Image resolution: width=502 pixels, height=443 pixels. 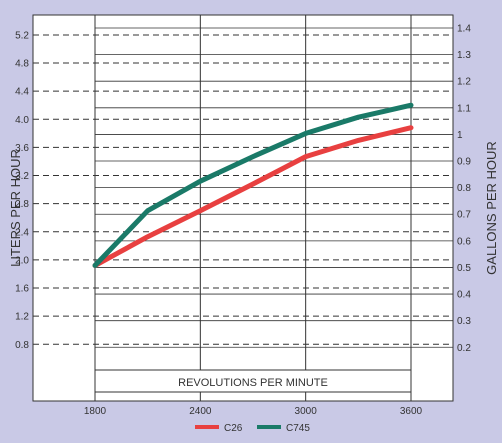 I want to click on y-axis-right-label: GALLONS PER HOUR, so click(x=491, y=208).